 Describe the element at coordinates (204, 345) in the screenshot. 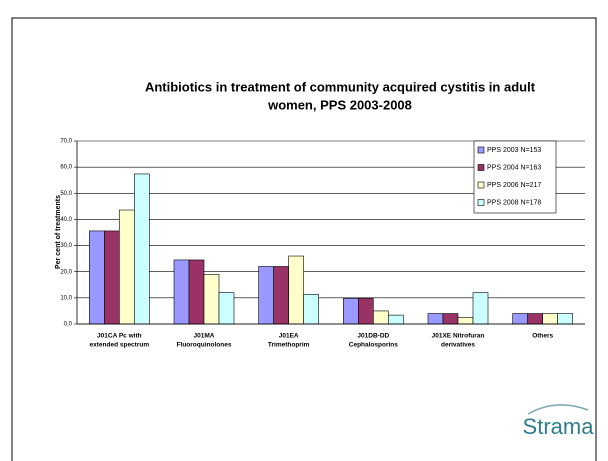

I see `x-tick-label: Fluoroquinolones` at that location.